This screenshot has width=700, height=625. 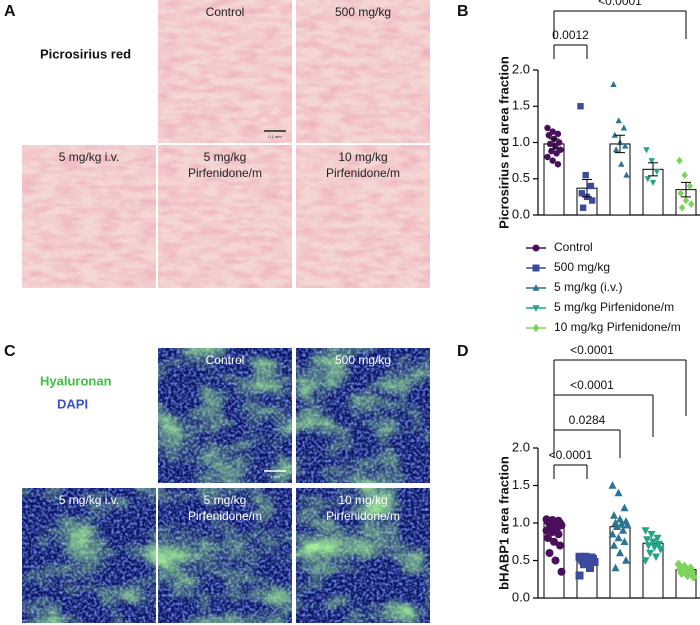 I want to click on micrograph: Control 0.1 mm, so click(x=225, y=71).